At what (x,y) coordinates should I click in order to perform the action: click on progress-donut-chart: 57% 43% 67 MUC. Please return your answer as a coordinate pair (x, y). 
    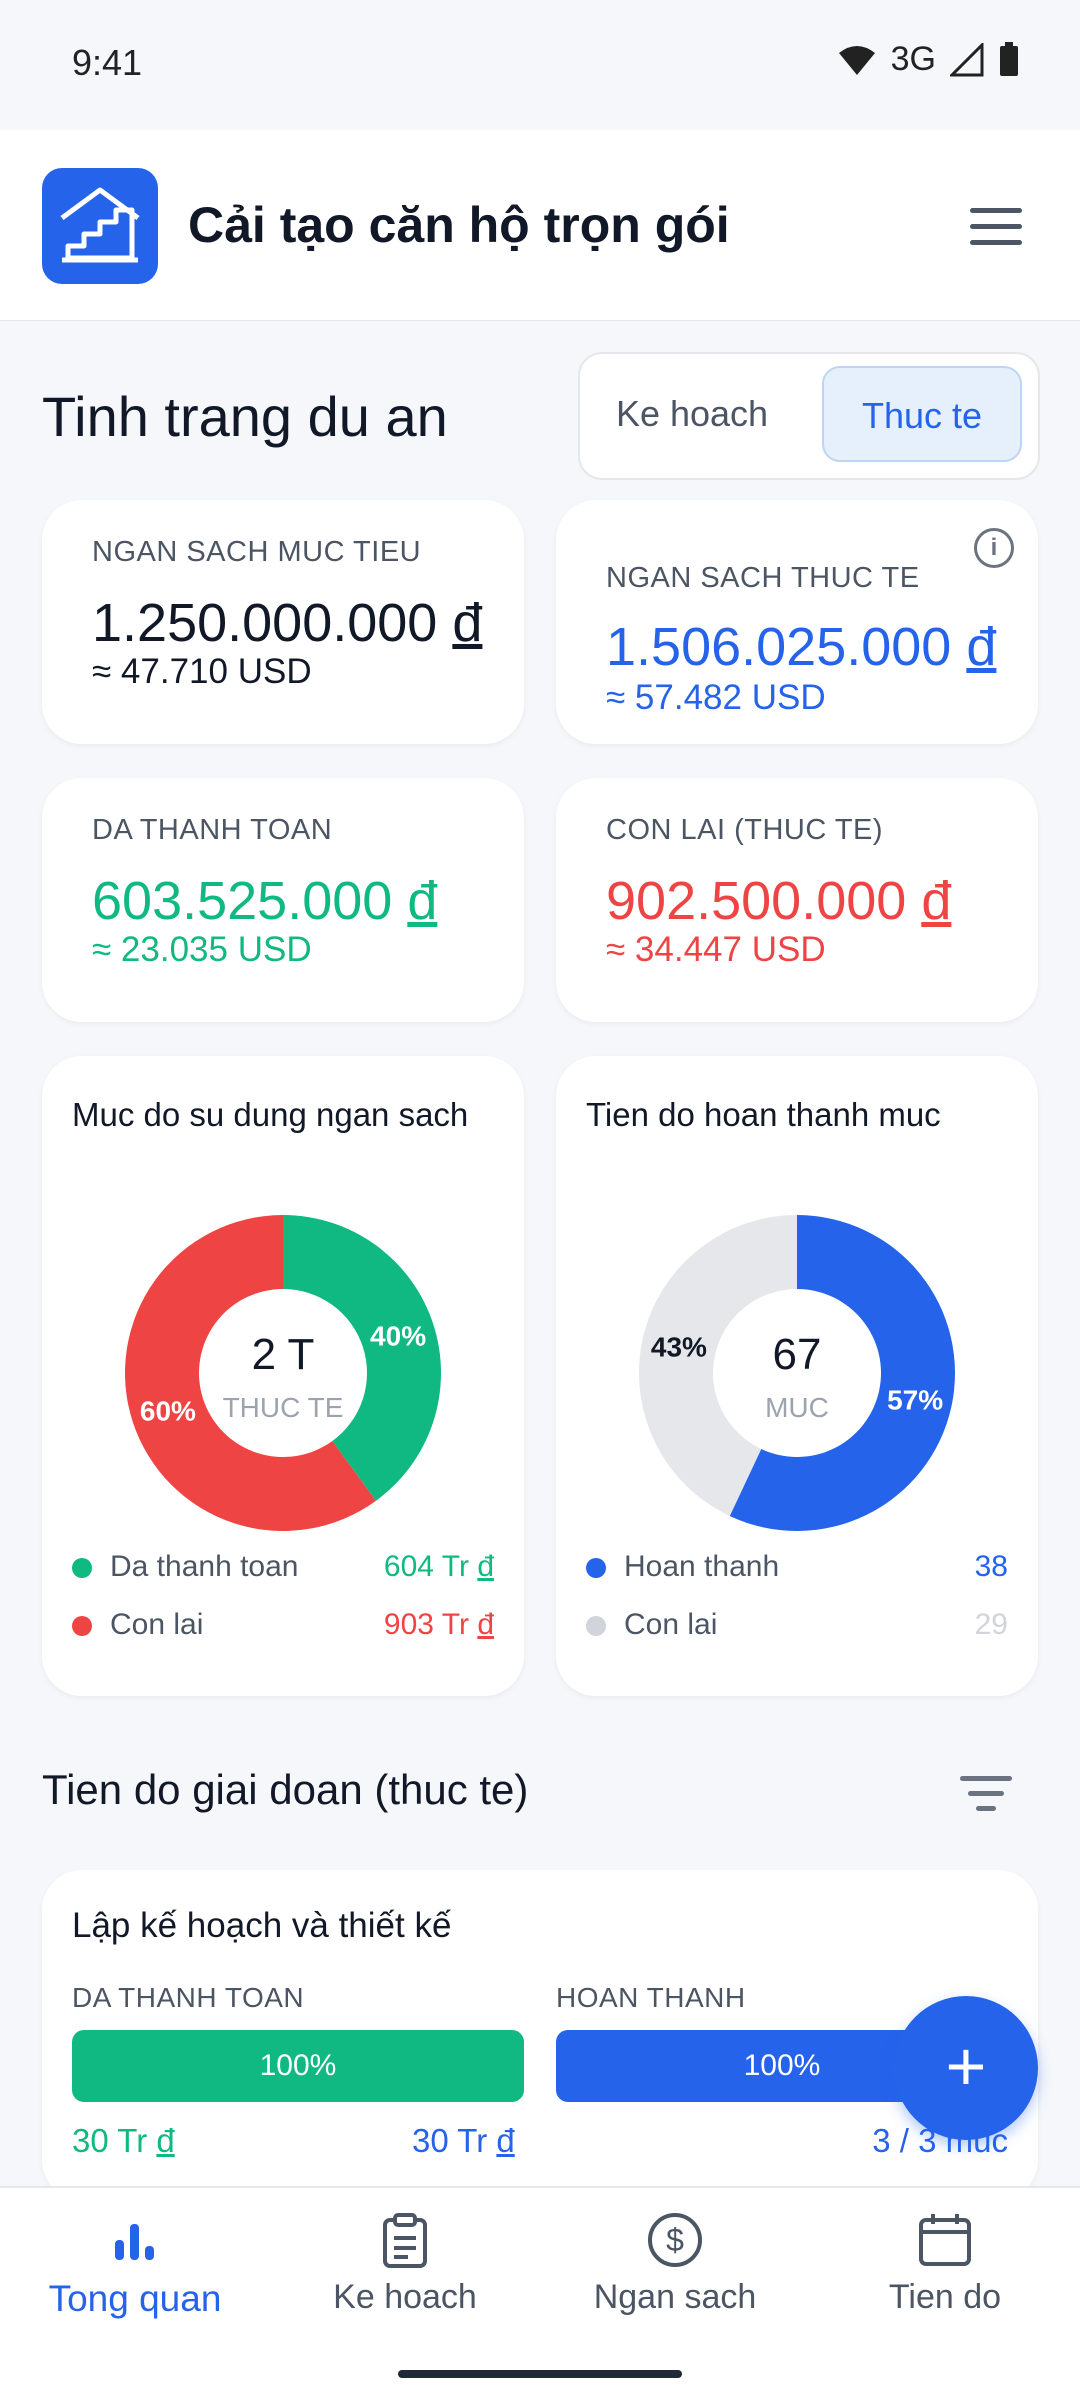
    Looking at the image, I should click on (797, 1373).